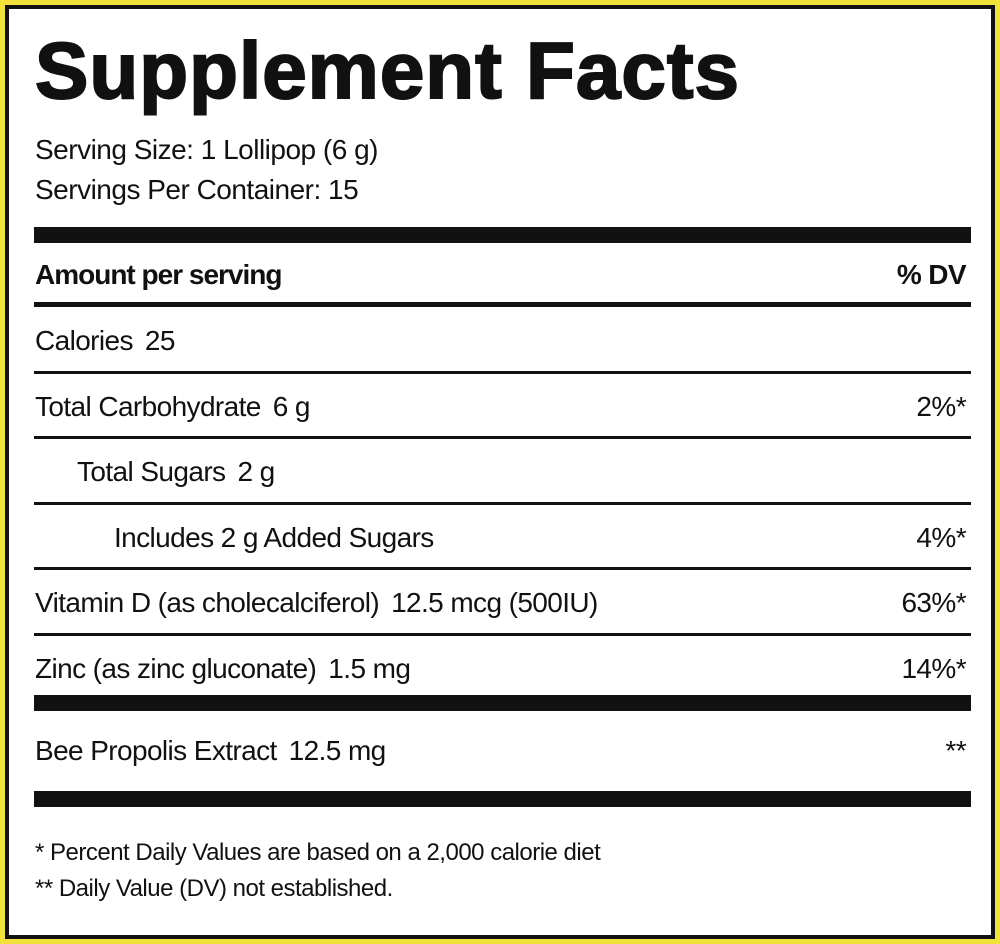 The width and height of the screenshot is (1000, 944). I want to click on daily-value: 63%*, so click(933, 602).